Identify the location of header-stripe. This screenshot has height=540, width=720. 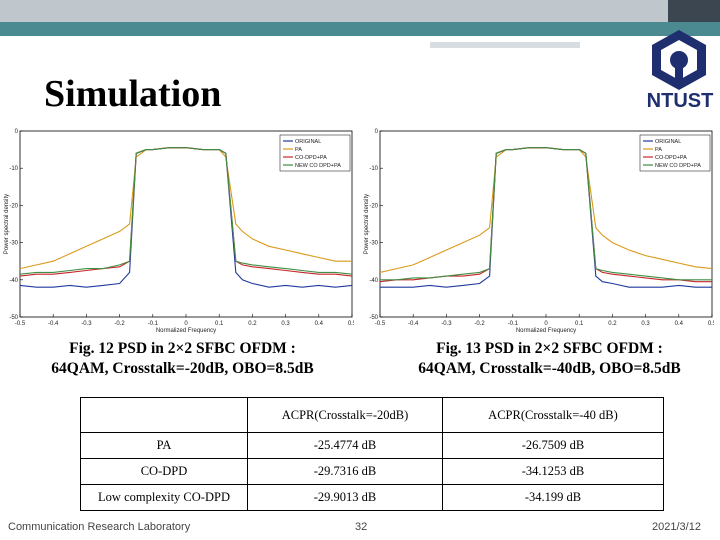
(360, 29).